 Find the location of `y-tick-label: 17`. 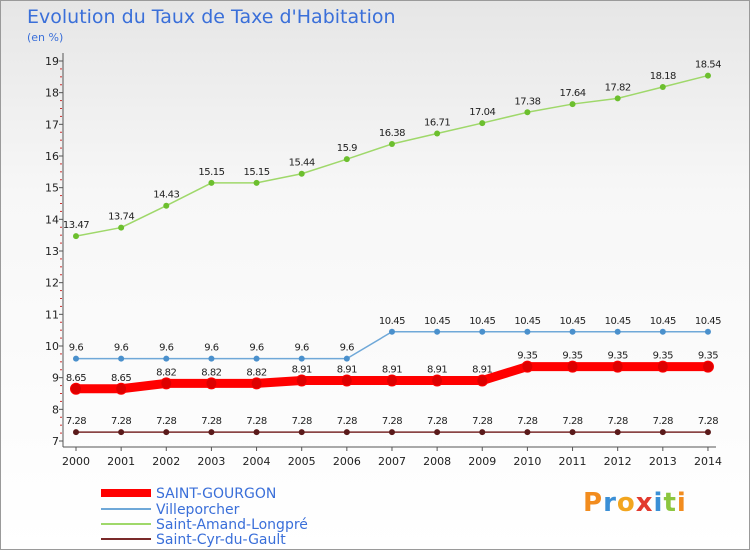

y-tick-label: 17 is located at coordinates (52, 124).